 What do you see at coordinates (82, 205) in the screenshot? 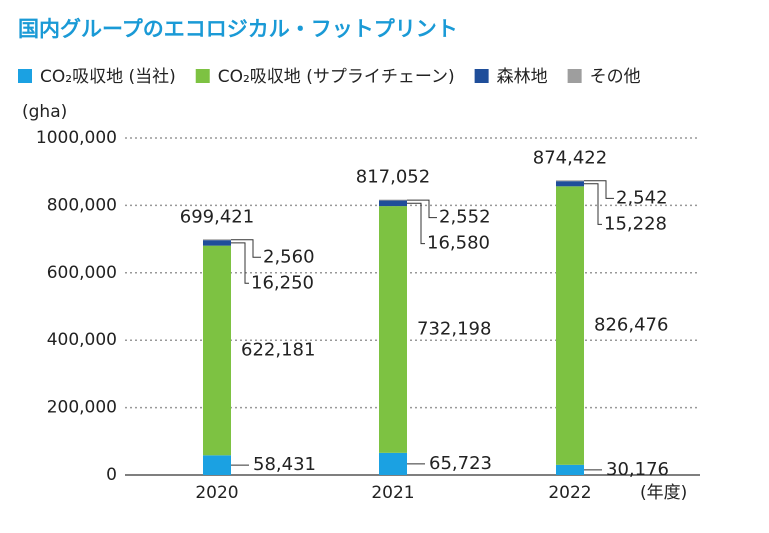
I see `y-tick-label: 800,000` at bounding box center [82, 205].